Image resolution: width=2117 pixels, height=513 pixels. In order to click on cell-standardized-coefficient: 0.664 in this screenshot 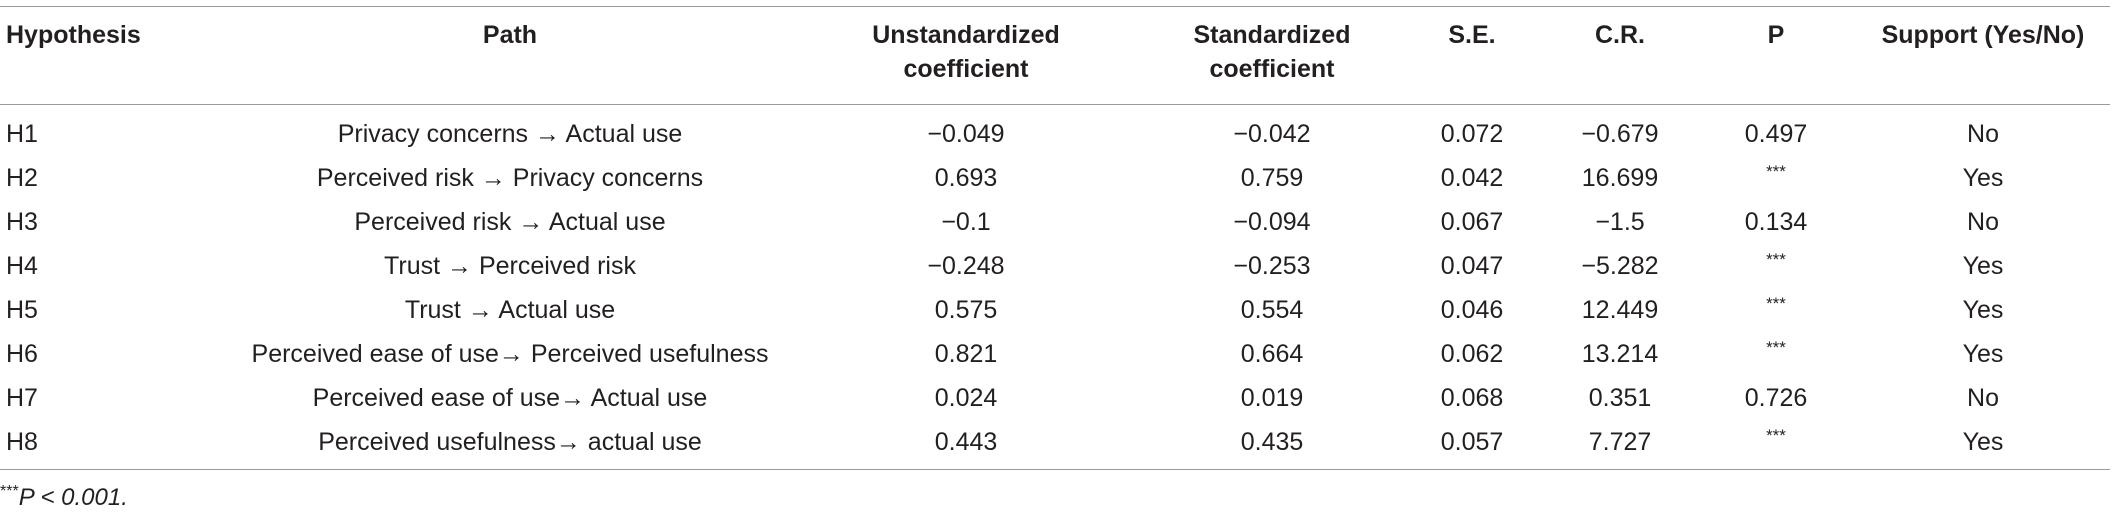, I will do `click(1272, 354)`.